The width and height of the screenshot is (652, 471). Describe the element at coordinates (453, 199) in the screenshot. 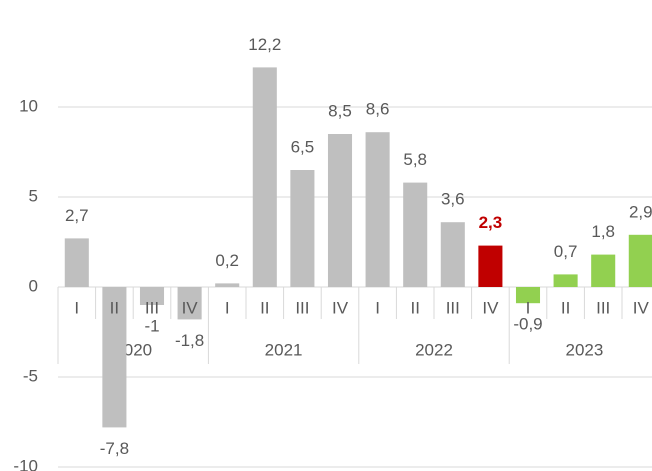

I see `value-label: 3,6` at that location.